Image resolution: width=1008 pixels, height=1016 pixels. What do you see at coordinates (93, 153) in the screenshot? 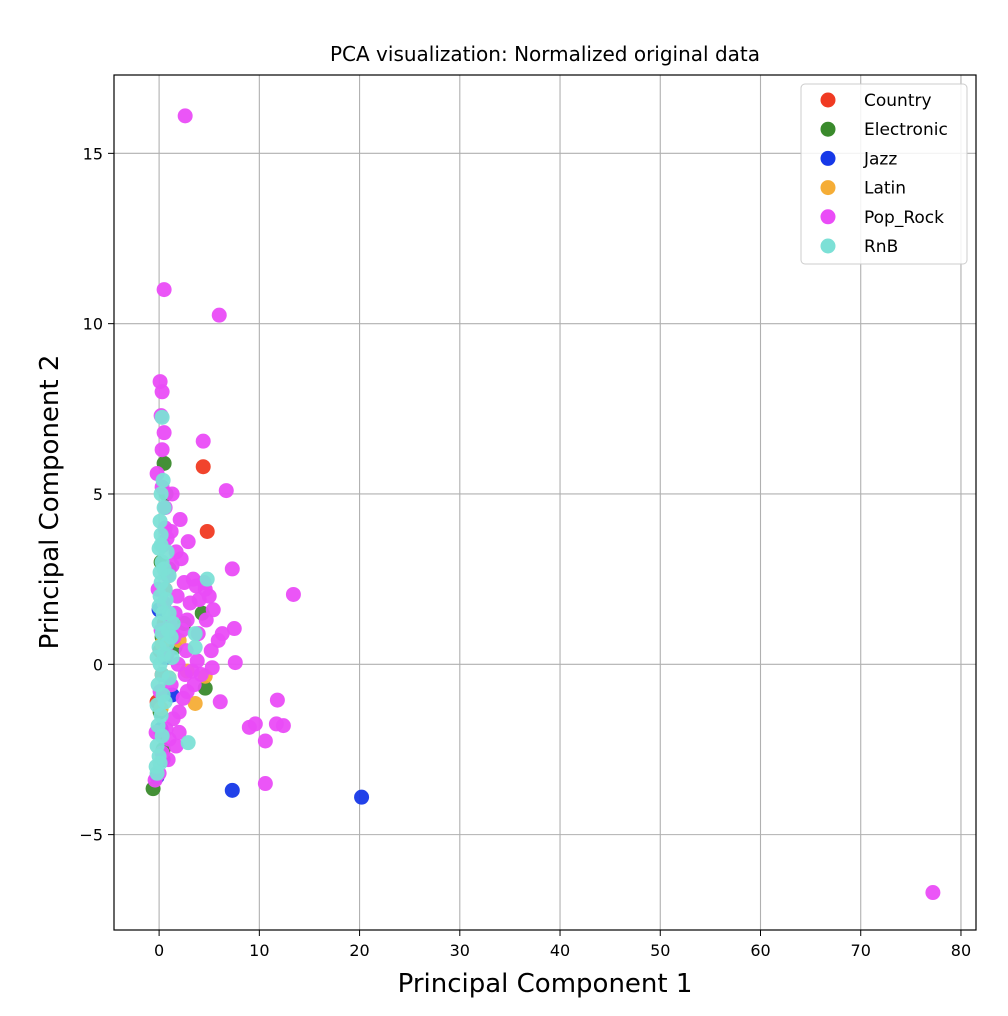
I see `y-tick-label: 15` at bounding box center [93, 153].